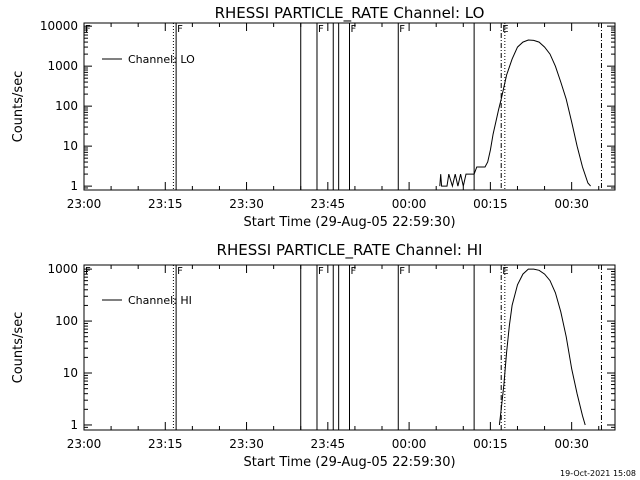 The image size is (640, 480). Describe the element at coordinates (59, 26) in the screenshot. I see `y-tick-label: 10000` at that location.